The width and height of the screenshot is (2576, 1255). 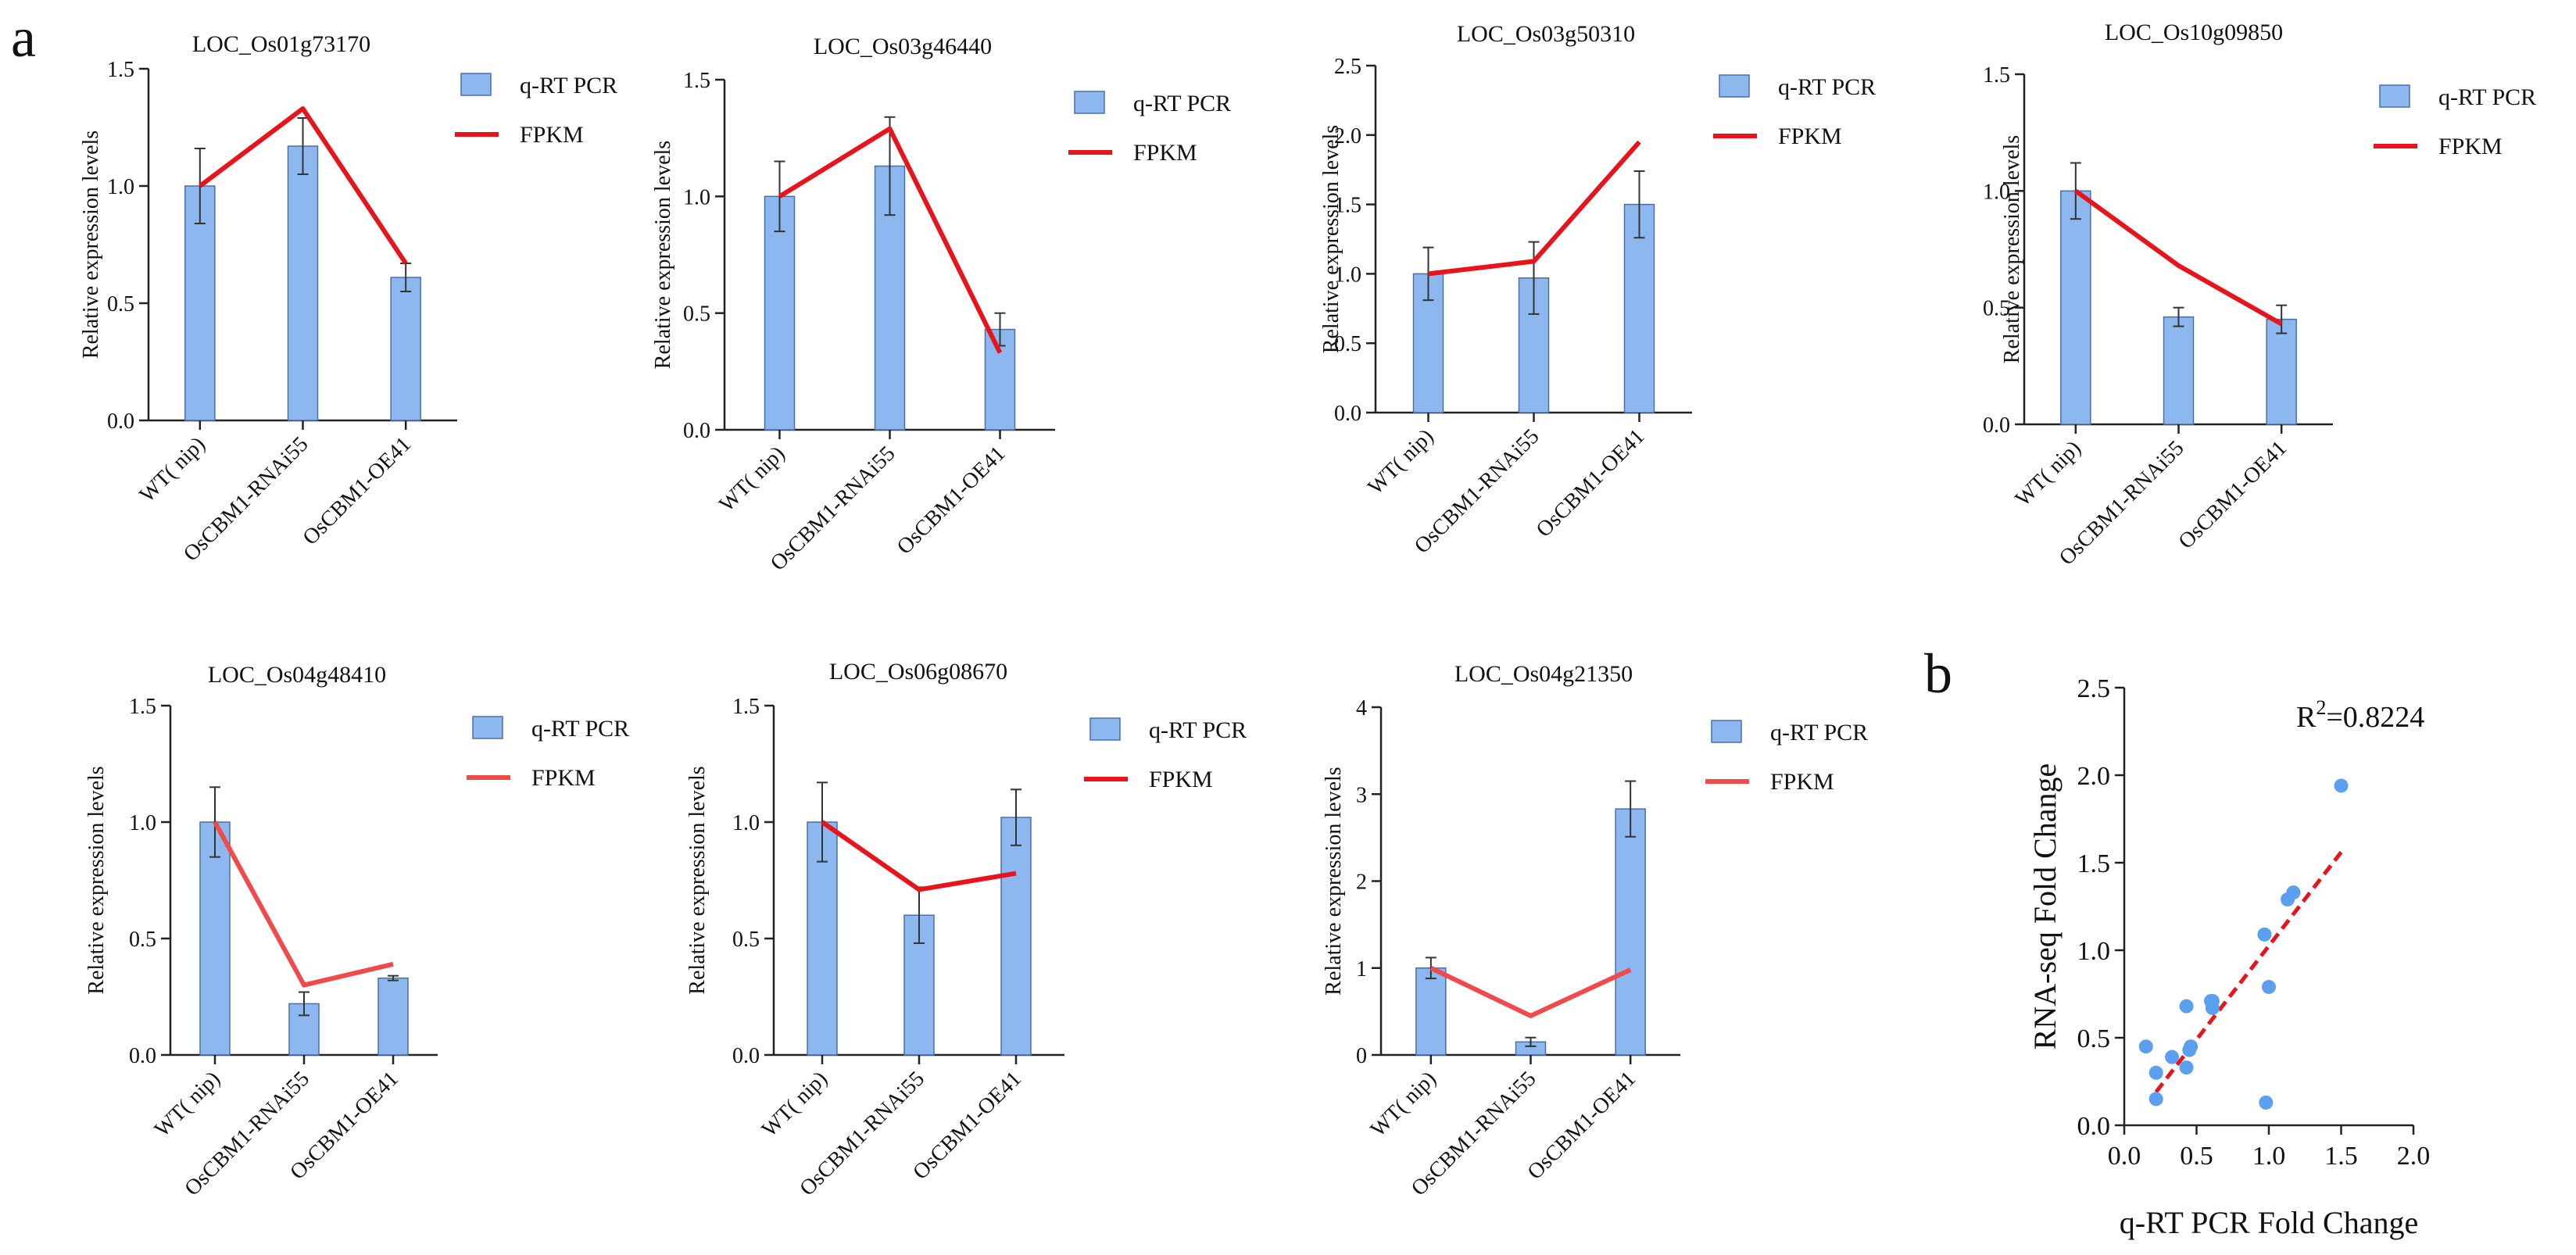 I want to click on chart-title: LOC_Os04g21350, so click(x=1543, y=674).